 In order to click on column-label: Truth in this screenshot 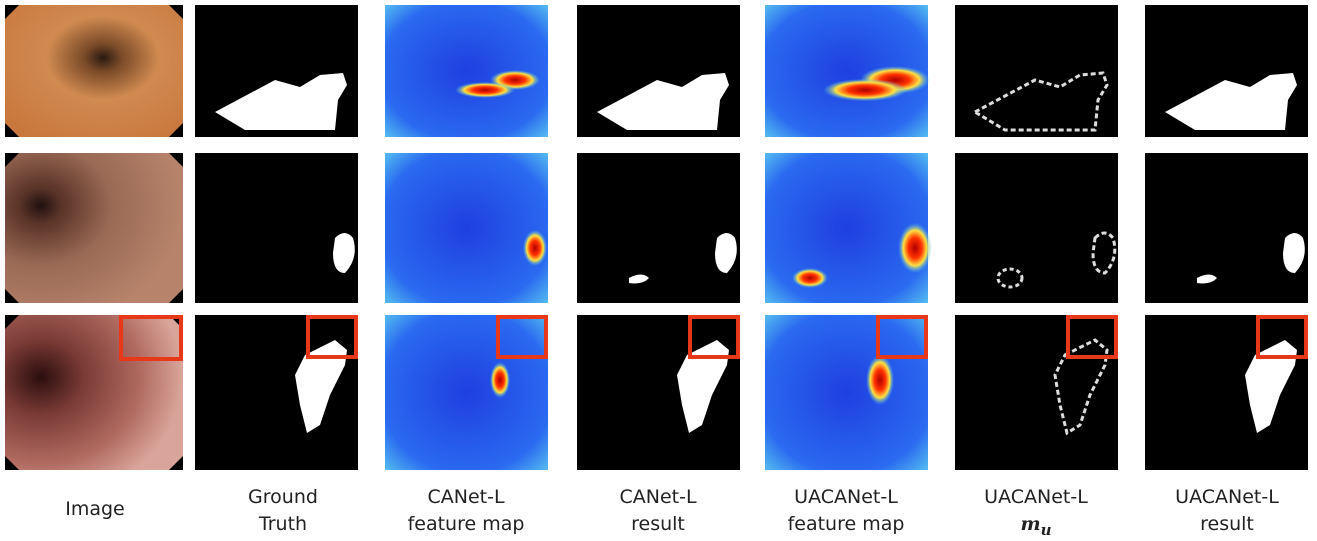, I will do `click(282, 524)`.